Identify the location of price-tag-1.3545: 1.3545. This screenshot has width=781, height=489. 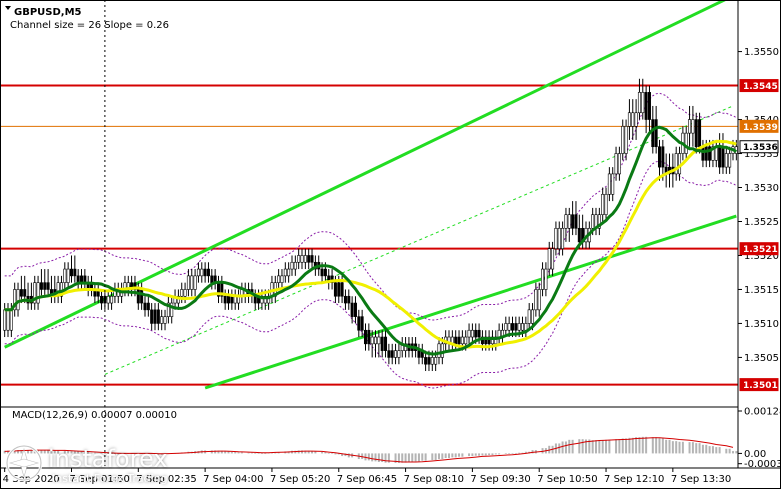
(760, 87).